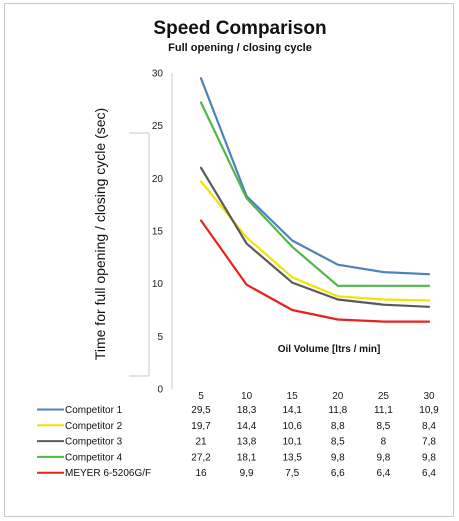 The width and height of the screenshot is (459, 521). What do you see at coordinates (158, 74) in the screenshot?
I see `y-tick-label: 30` at bounding box center [158, 74].